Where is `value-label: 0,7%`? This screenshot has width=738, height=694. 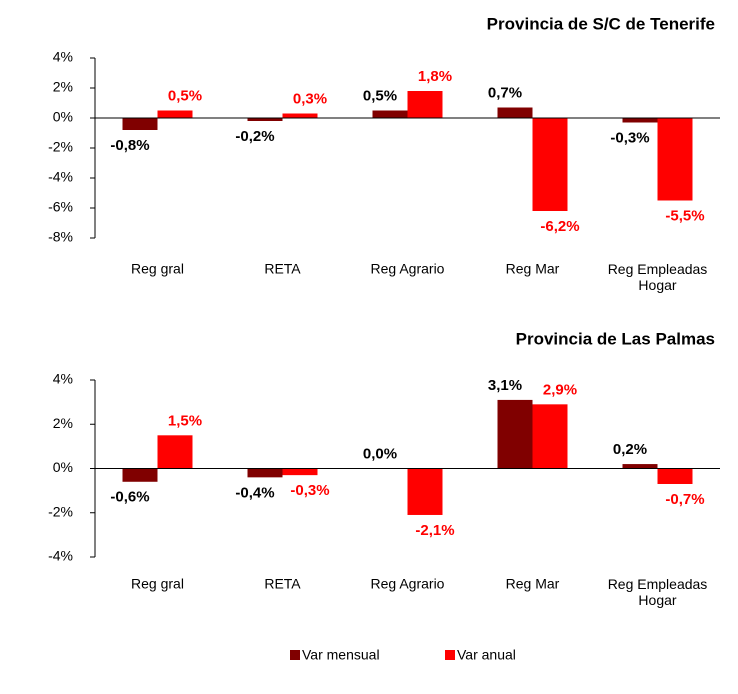 value-label: 0,7% is located at coordinates (505, 92).